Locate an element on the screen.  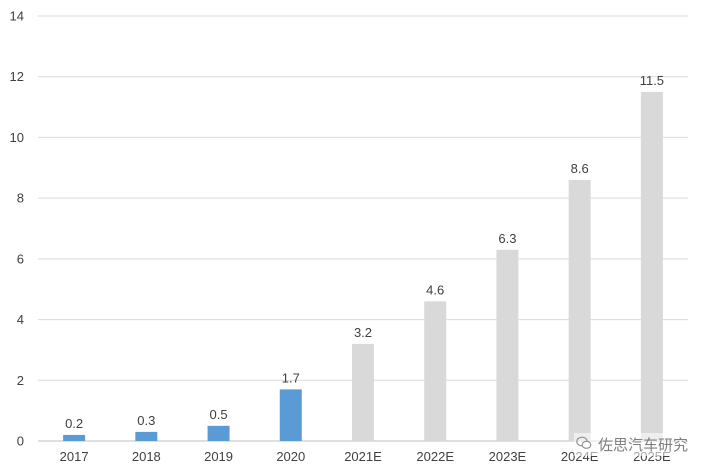
data-label: 3.2 is located at coordinates (363, 332).